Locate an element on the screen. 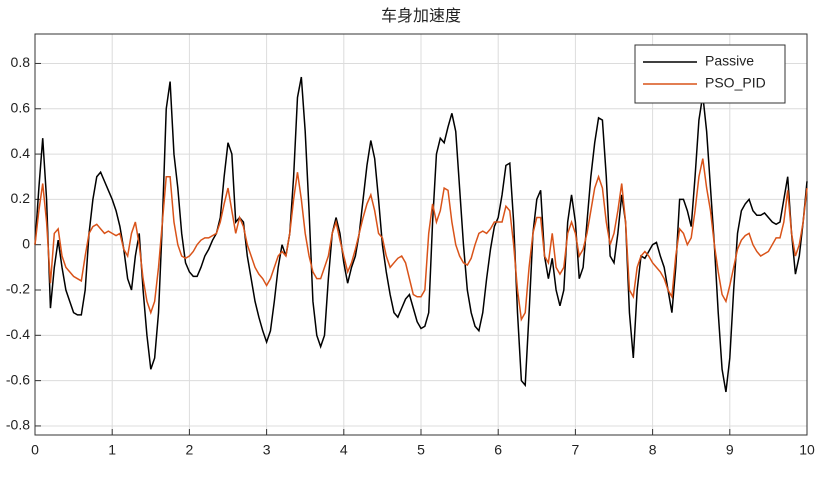 This screenshot has width=831, height=499. x-tick-label: 7 is located at coordinates (576, 450).